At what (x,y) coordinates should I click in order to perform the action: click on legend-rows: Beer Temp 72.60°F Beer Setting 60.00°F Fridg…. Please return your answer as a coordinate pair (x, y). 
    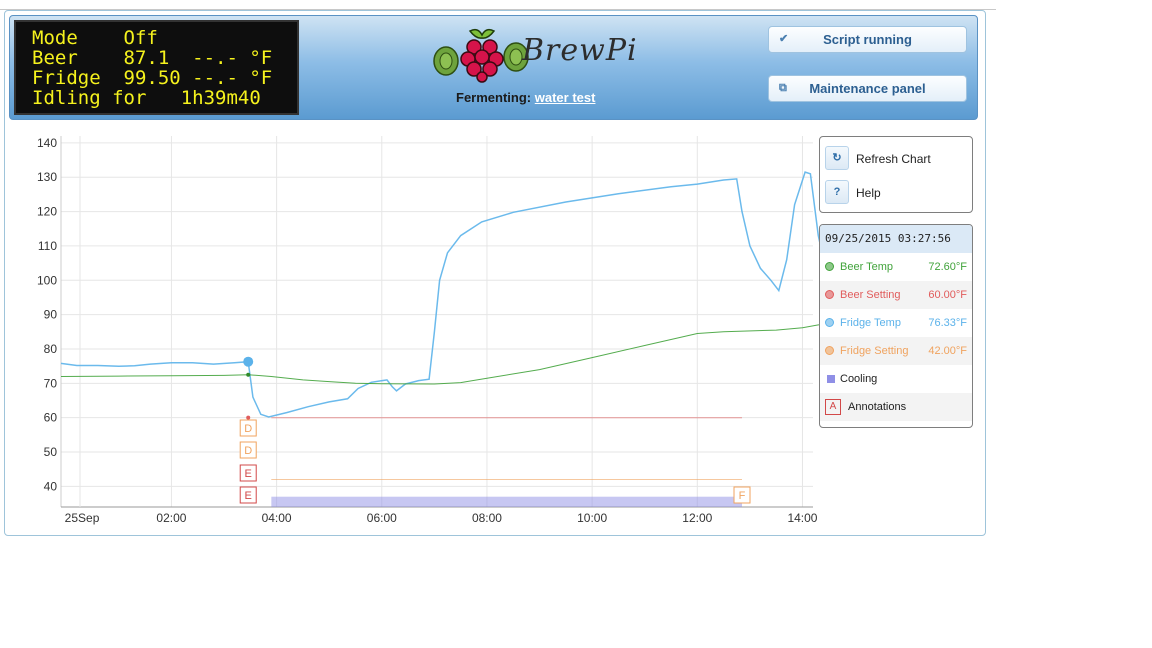
    Looking at the image, I should click on (896, 337).